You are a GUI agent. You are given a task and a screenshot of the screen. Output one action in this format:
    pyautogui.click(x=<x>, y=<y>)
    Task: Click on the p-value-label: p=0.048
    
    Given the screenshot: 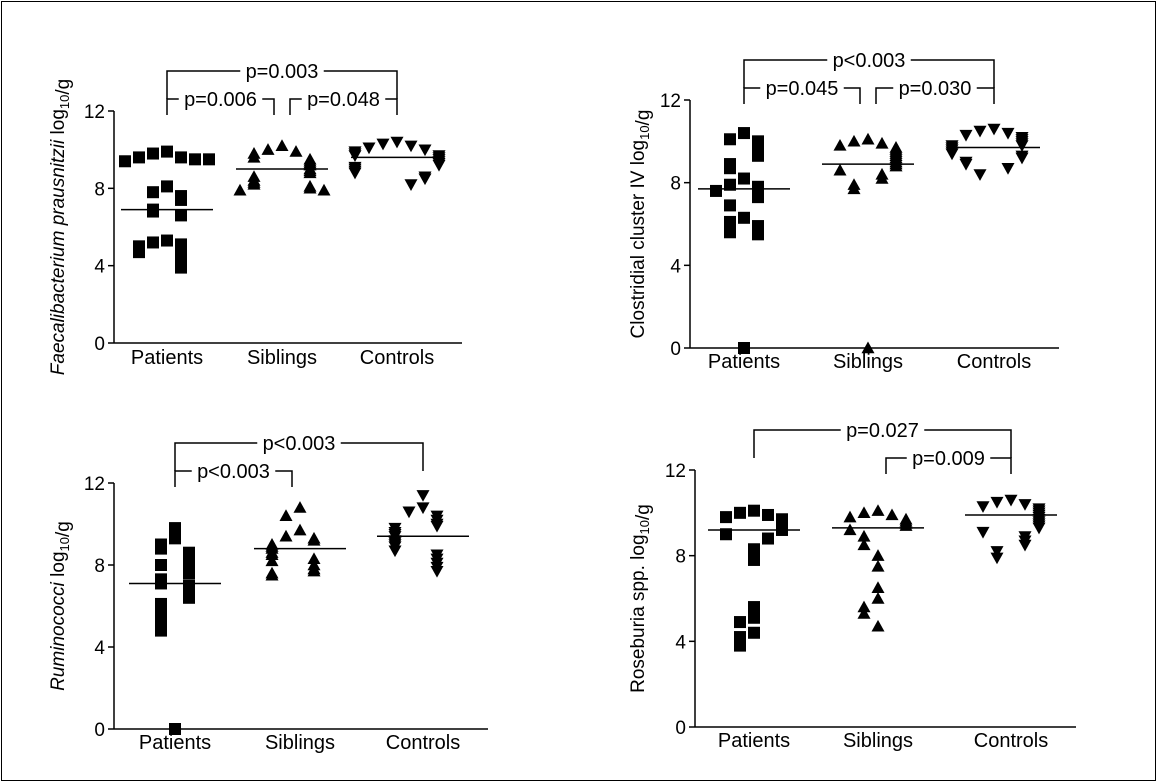 What is the action you would take?
    pyautogui.click(x=343, y=100)
    